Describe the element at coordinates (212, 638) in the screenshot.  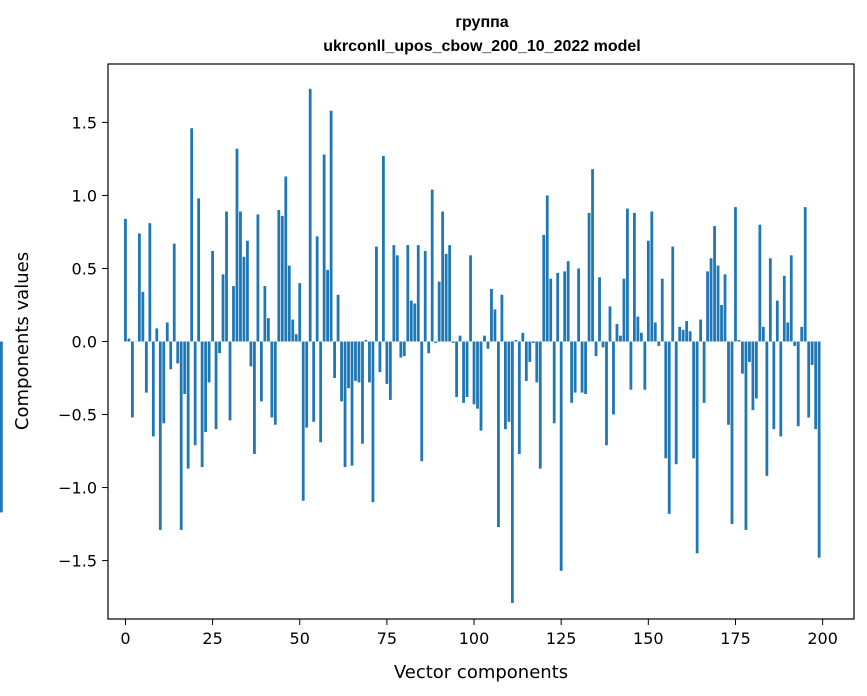
I see `x-tick-label: 25` at that location.